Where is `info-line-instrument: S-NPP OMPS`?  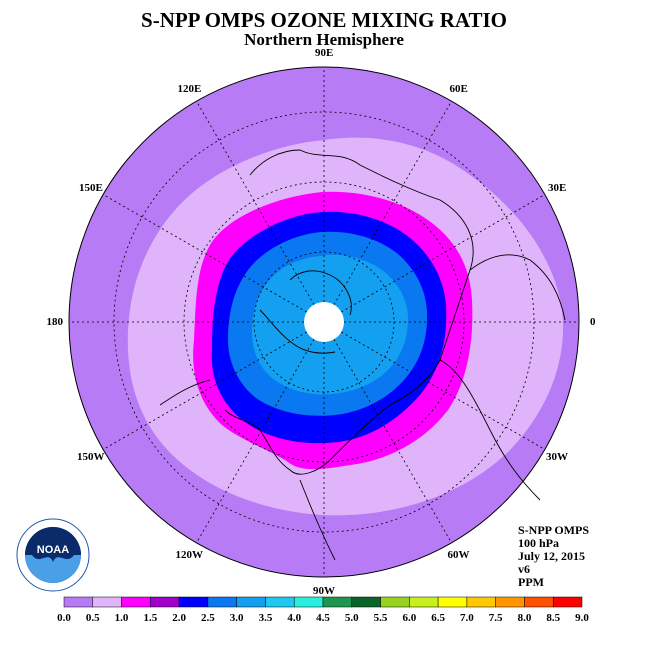 info-line-instrument: S-NPP OMPS is located at coordinates (553, 530).